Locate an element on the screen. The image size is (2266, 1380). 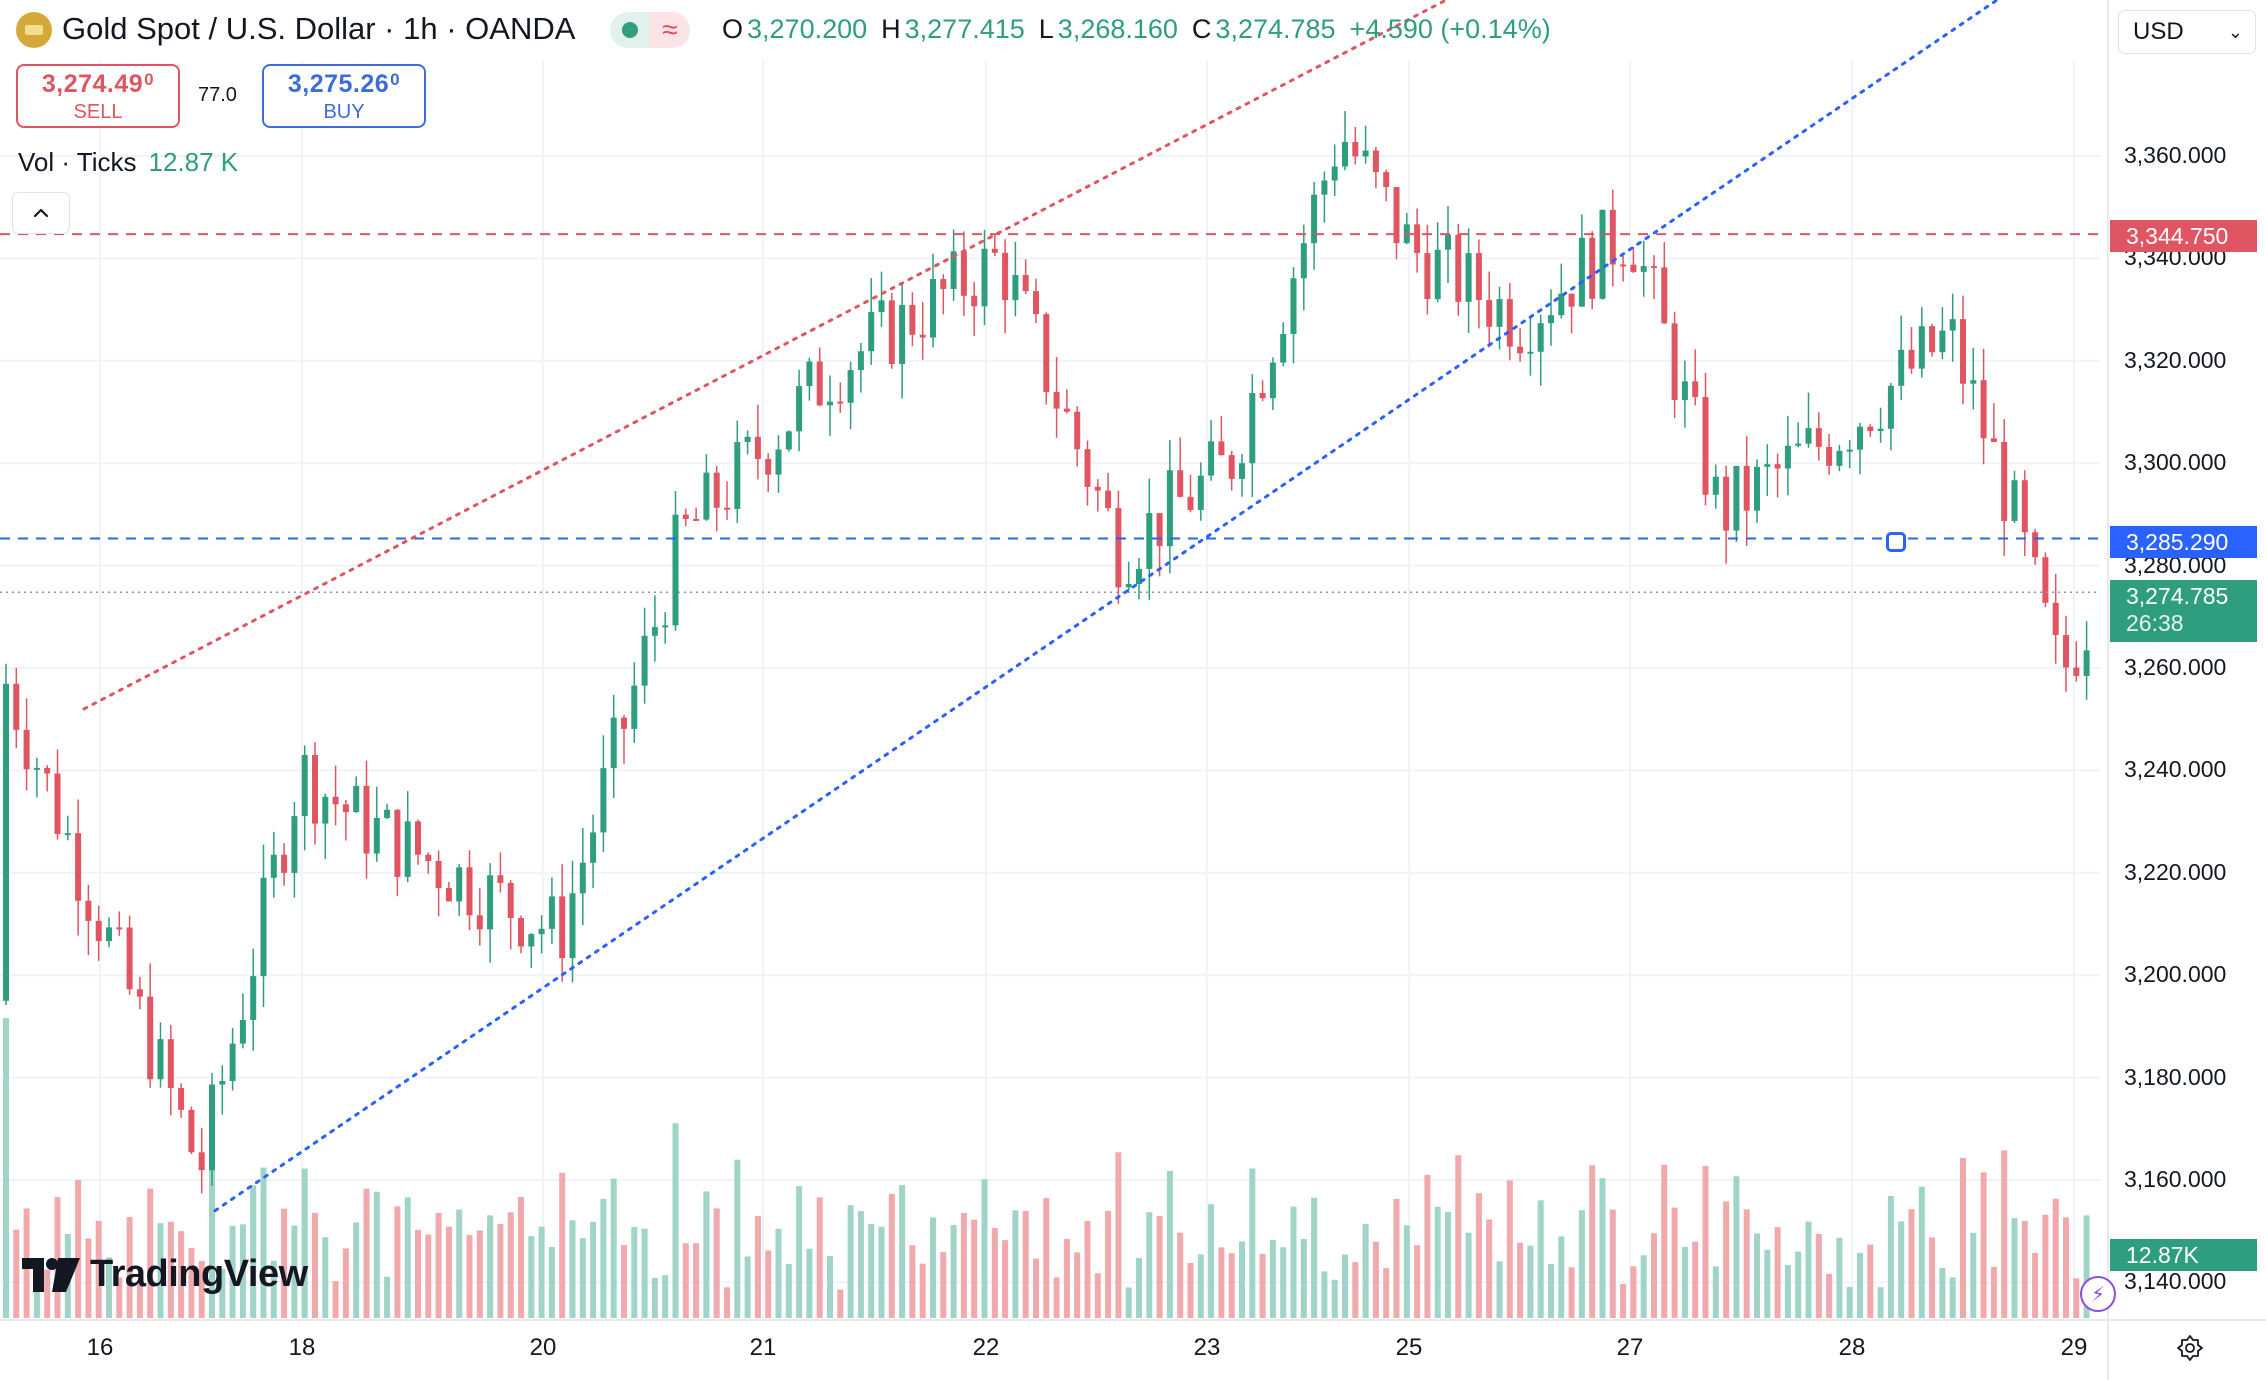
close-key: C is located at coordinates (1201, 29).